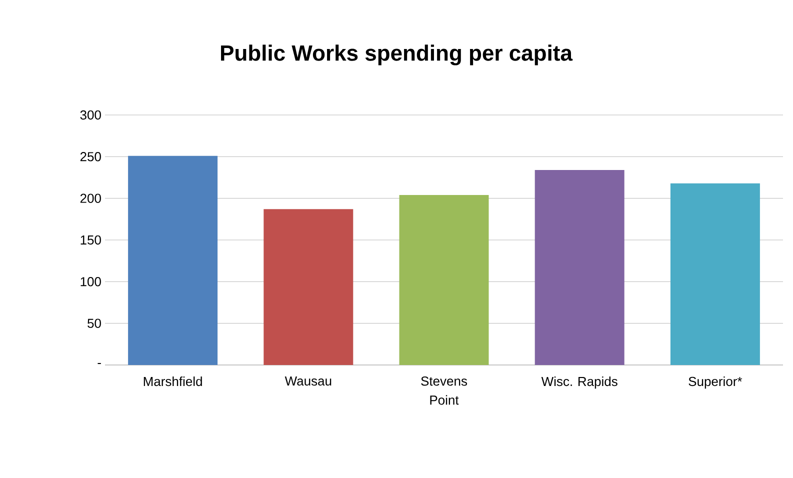 The image size is (793, 478). I want to click on y-tick-label: 50, so click(94, 323).